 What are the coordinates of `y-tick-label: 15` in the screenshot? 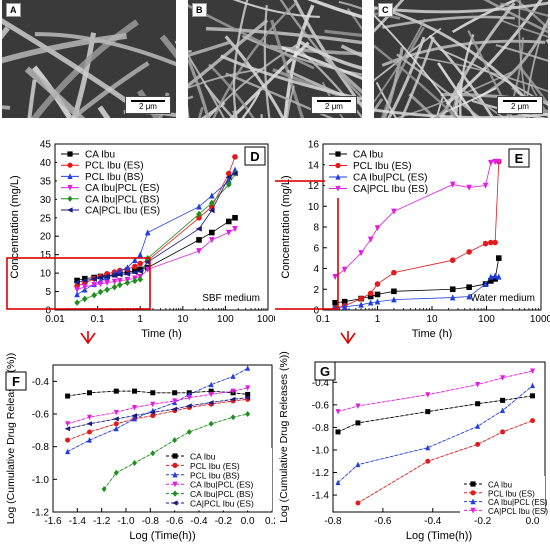 It's located at (46, 255).